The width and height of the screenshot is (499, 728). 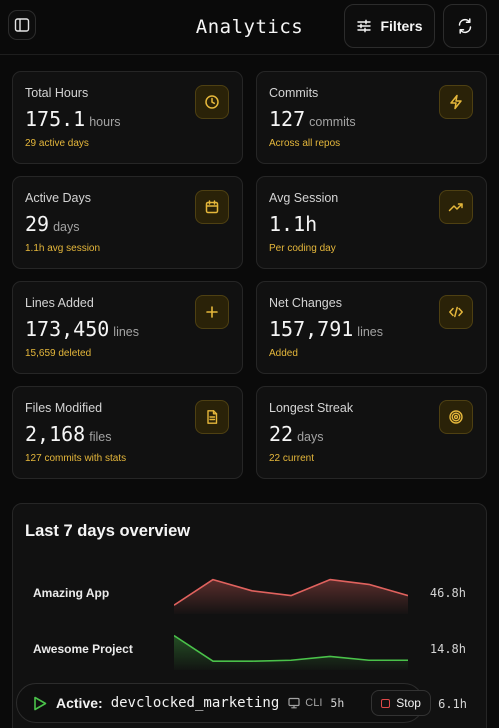 I want to click on target-icon, so click(x=456, y=417).